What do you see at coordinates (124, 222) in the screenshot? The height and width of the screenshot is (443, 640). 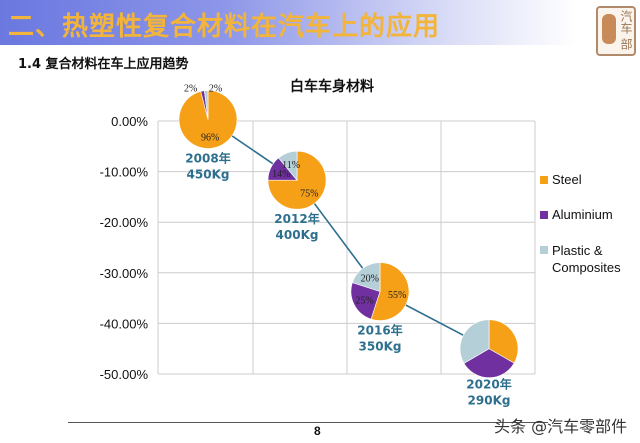 I see `y-tick-label: -20.00%` at bounding box center [124, 222].